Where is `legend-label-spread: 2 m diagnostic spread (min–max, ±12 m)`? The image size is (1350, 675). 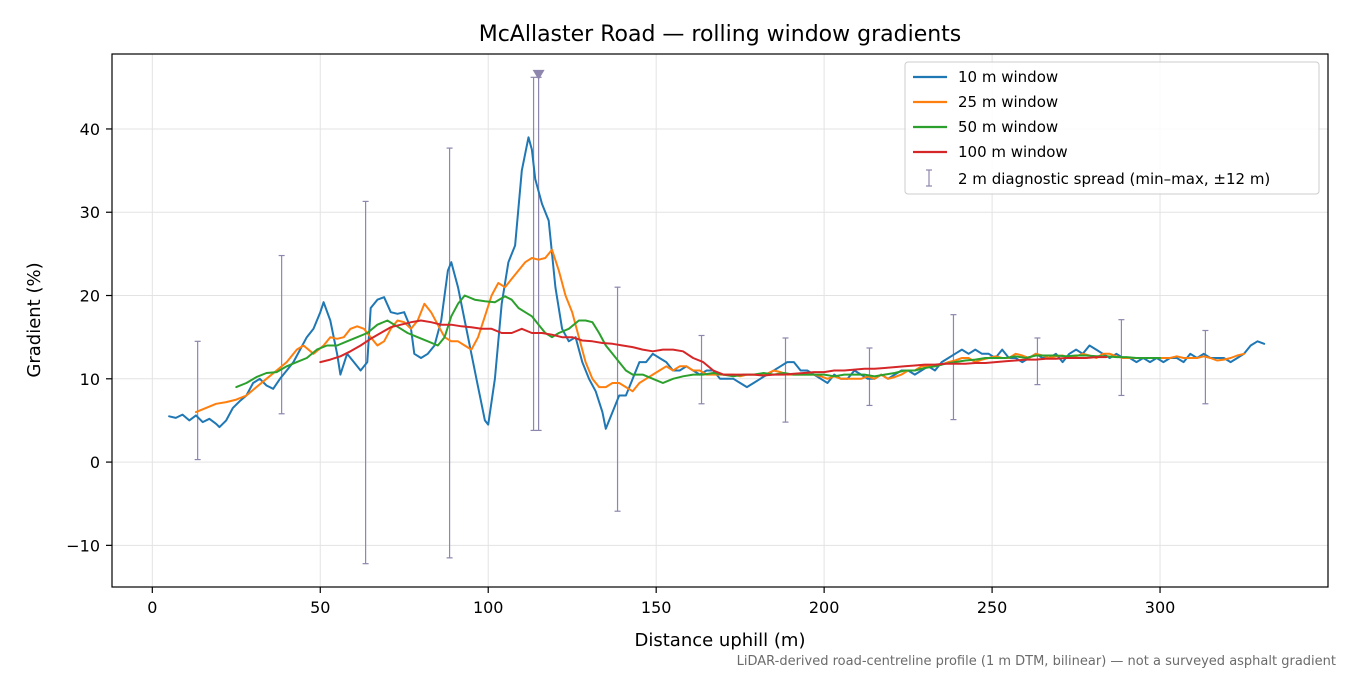
legend-label-spread: 2 m diagnostic spread (min–max, ±12 m) is located at coordinates (1114, 179).